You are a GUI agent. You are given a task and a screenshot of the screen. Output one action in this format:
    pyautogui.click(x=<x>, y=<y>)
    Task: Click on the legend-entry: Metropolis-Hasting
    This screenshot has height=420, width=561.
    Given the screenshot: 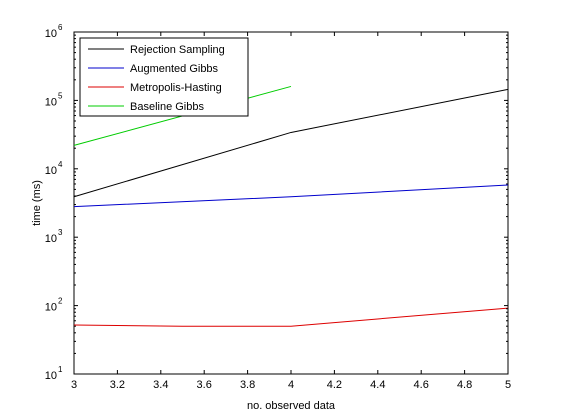 What is the action you would take?
    pyautogui.click(x=176, y=88)
    